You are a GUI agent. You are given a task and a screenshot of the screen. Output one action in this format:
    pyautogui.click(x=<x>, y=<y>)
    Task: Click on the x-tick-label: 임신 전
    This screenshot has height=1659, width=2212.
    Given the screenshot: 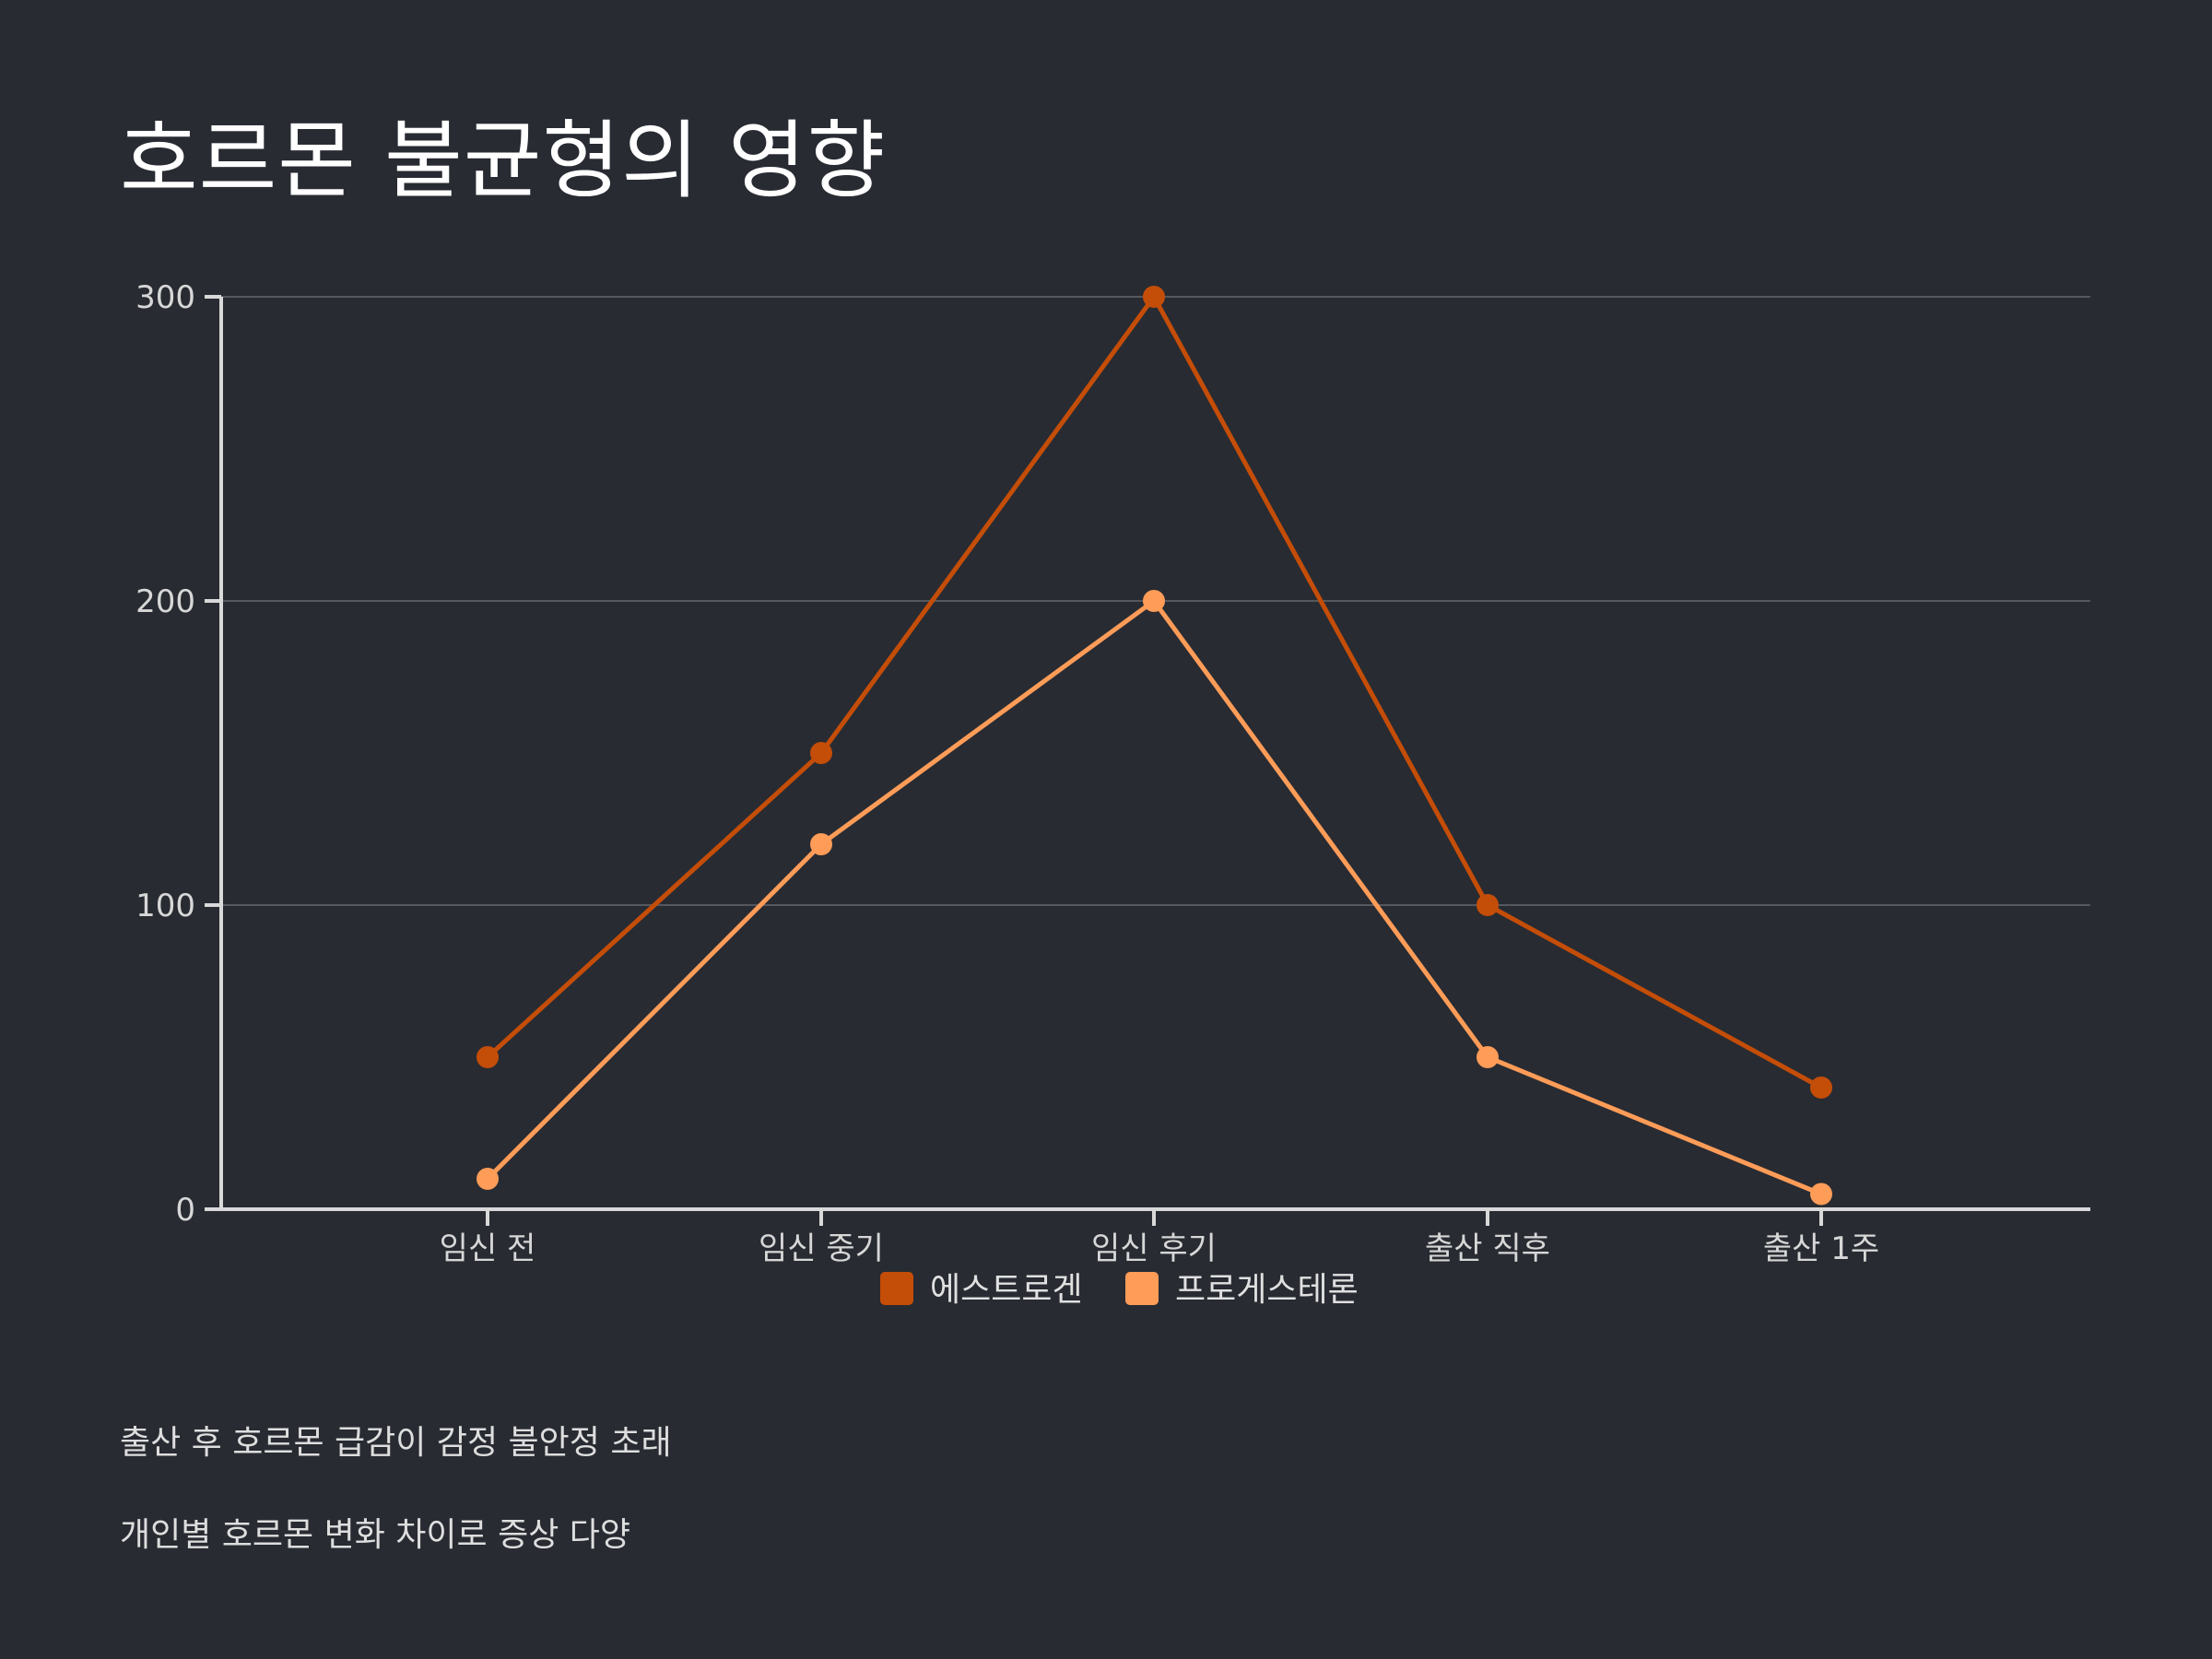 What is the action you would take?
    pyautogui.click(x=488, y=1248)
    